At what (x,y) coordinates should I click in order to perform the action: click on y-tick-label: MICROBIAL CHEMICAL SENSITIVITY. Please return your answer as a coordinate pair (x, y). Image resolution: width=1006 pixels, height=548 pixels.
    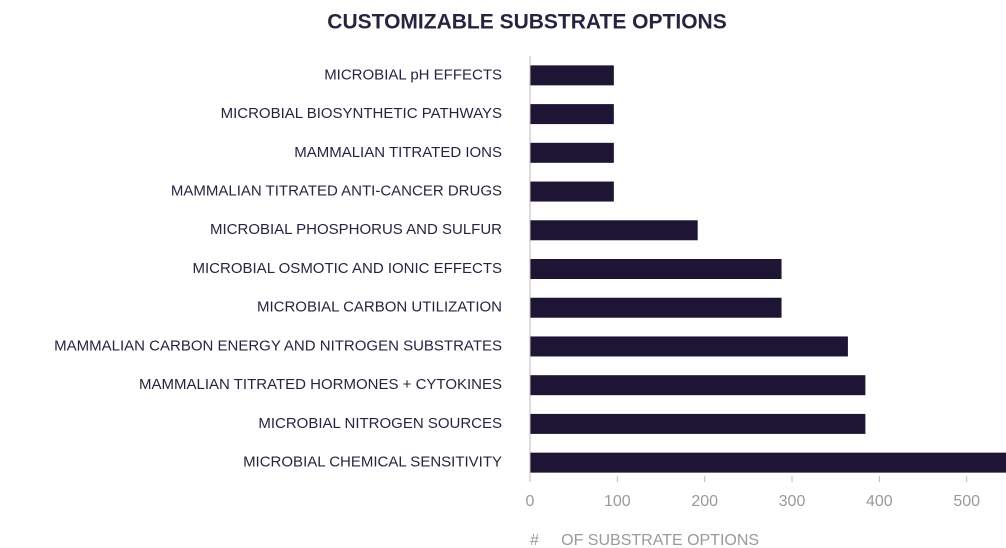
    Looking at the image, I should click on (372, 462).